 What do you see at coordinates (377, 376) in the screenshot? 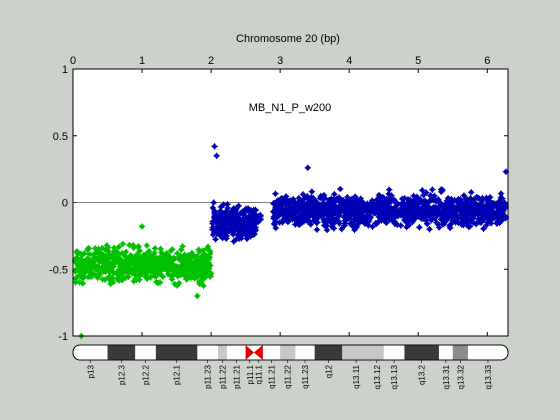
I see `band-label: q13.12` at bounding box center [377, 376].